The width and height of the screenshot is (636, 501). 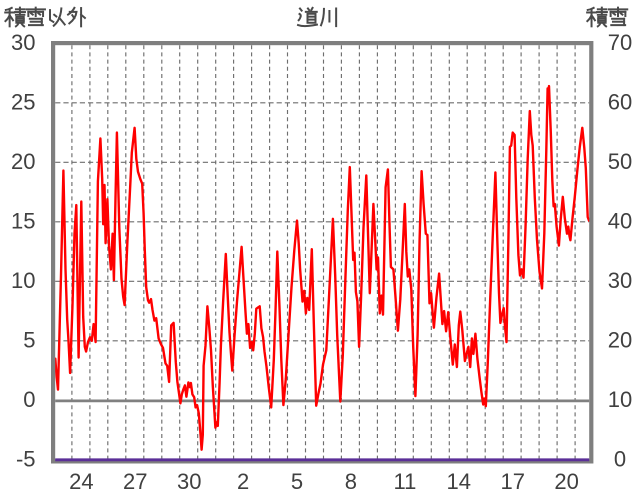 I want to click on svg-text: 8, so click(x=351, y=481).